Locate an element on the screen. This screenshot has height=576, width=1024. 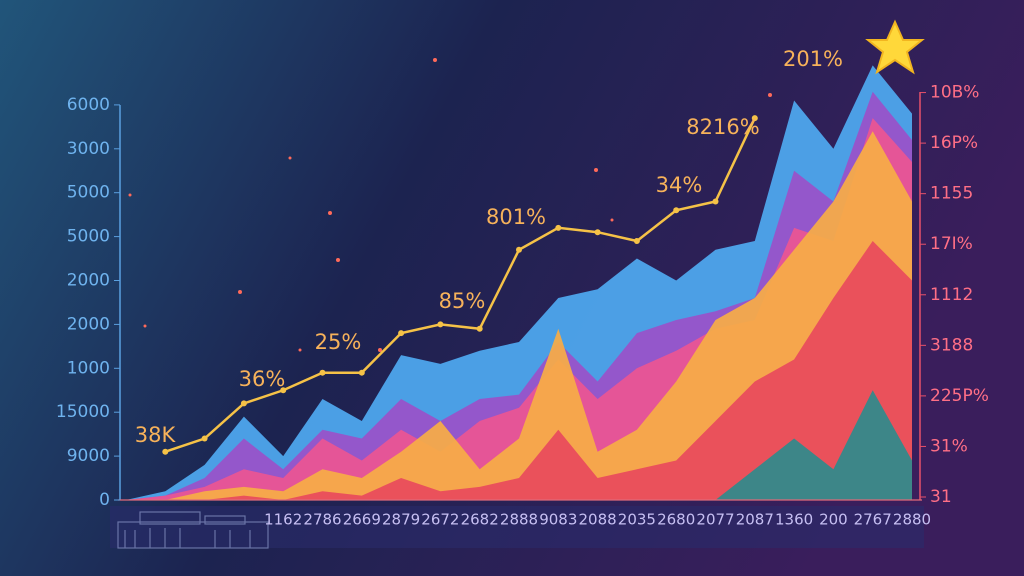
annotation: 8216% is located at coordinates (722, 127).